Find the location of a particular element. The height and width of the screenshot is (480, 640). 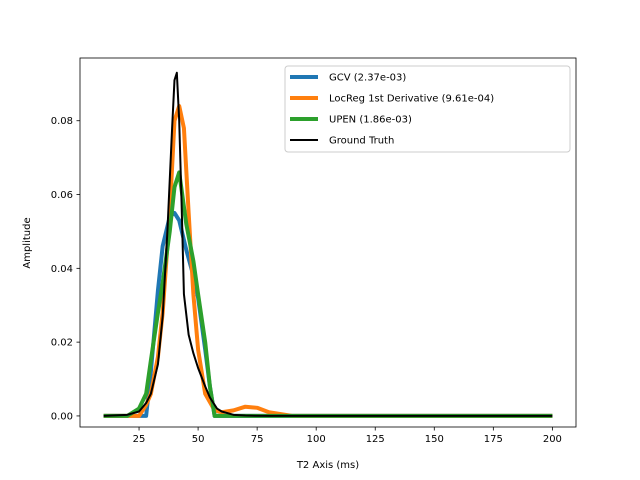

legend-label-1: GCV (2.37e-03) is located at coordinates (367, 78).